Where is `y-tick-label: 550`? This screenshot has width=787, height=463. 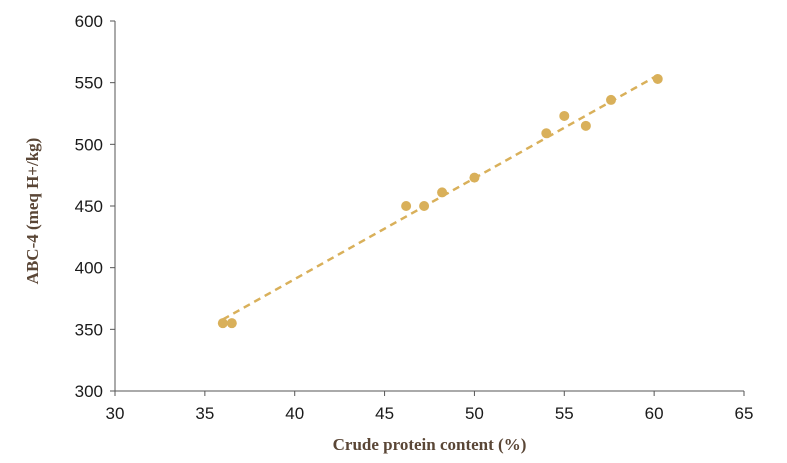
y-tick-label: 550 is located at coordinates (89, 83).